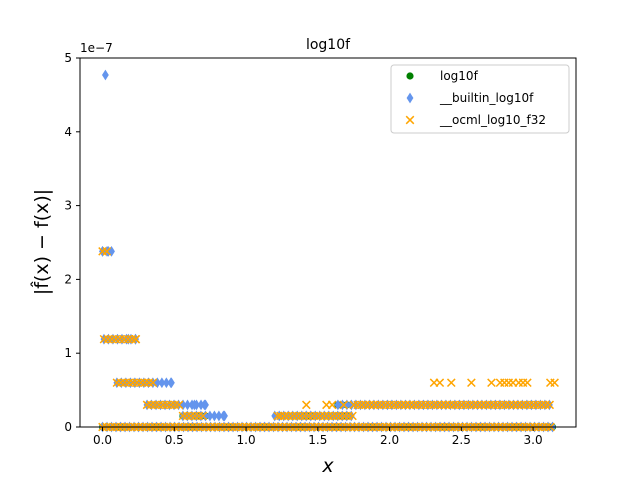 This screenshot has width=640, height=480. Describe the element at coordinates (492, 120) in the screenshot. I see `legend-label-2: __ocml_log10_f32` at that location.